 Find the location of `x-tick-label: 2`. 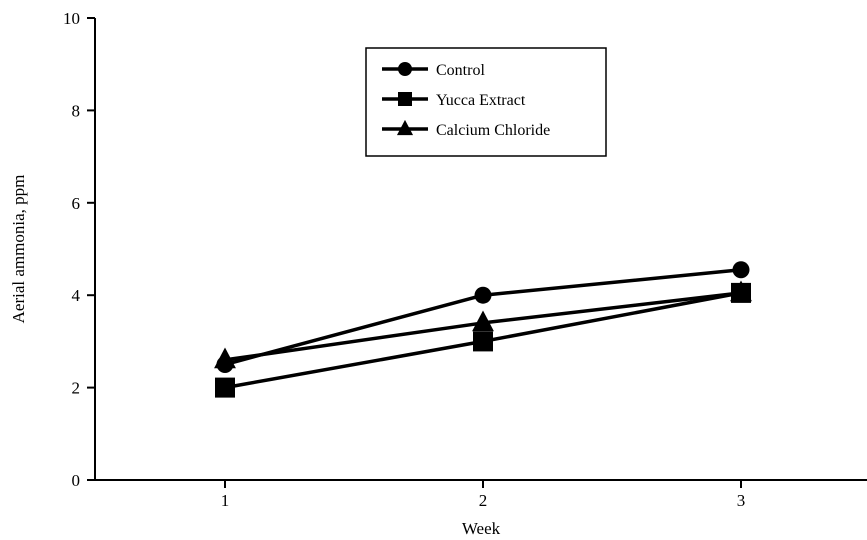

x-tick-label: 2 is located at coordinates (483, 500).